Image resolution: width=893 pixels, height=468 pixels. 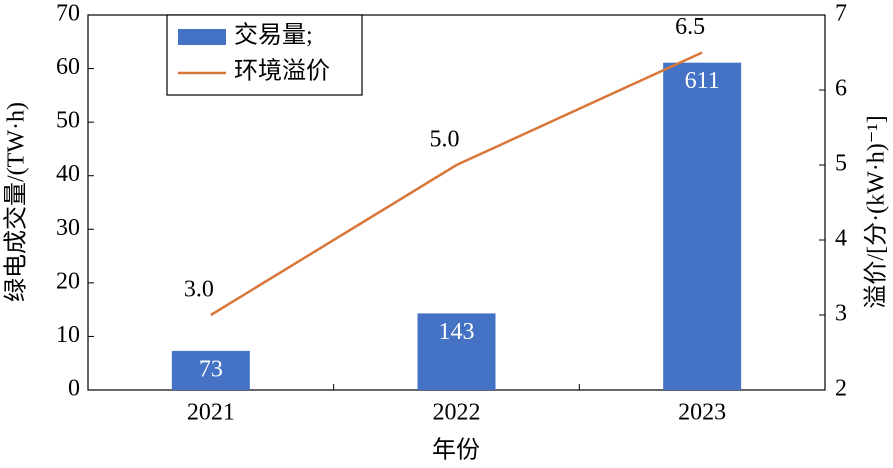 What do you see at coordinates (282, 71) in the screenshot?
I see `legend-label: 环境溢价` at bounding box center [282, 71].